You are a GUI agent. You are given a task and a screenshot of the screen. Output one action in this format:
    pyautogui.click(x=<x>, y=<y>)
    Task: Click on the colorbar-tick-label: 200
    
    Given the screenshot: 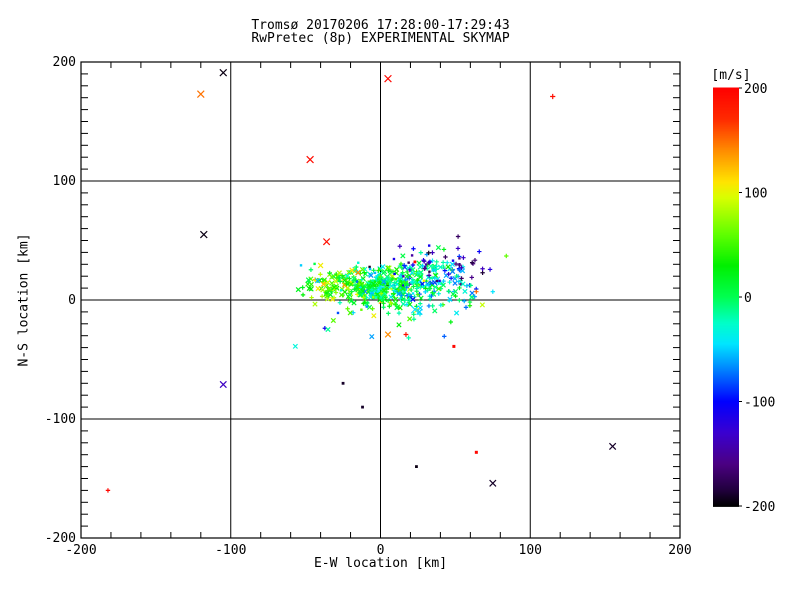 What is the action you would take?
    pyautogui.click(x=755, y=89)
    